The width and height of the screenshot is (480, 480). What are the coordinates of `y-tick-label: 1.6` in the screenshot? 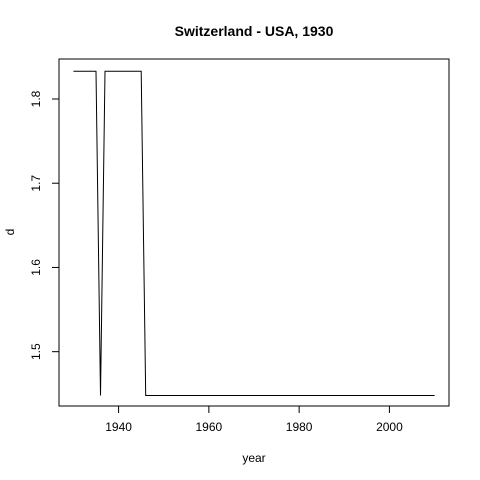 It's located at (36, 267).